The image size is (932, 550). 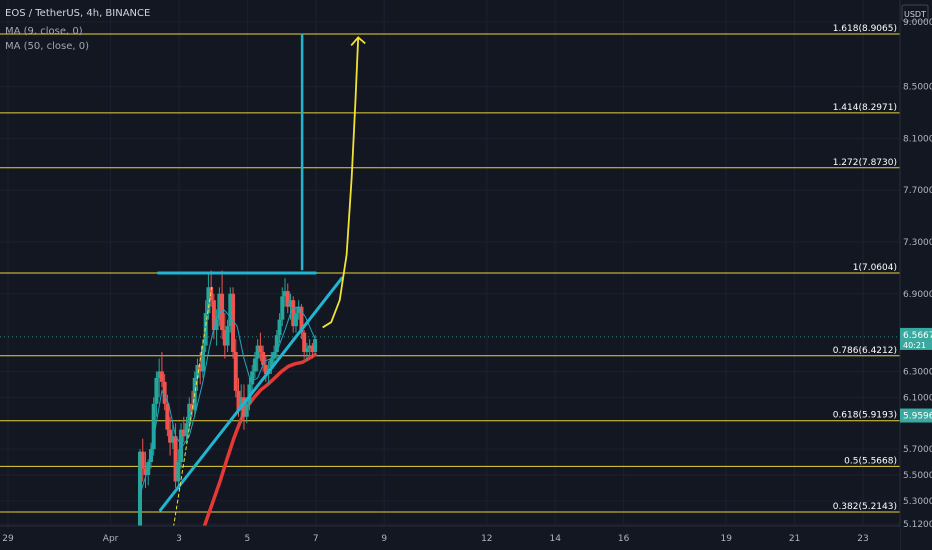 What do you see at coordinates (555, 539) in the screenshot?
I see `time-tick-label: 14` at bounding box center [555, 539].